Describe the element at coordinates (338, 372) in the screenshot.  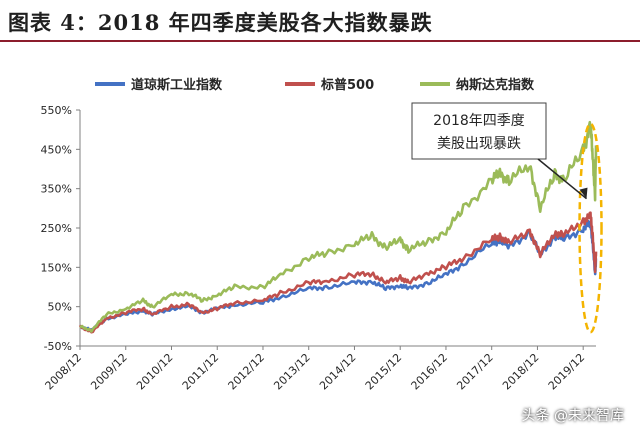
I see `x-tick-label: 2014/12` at that location.